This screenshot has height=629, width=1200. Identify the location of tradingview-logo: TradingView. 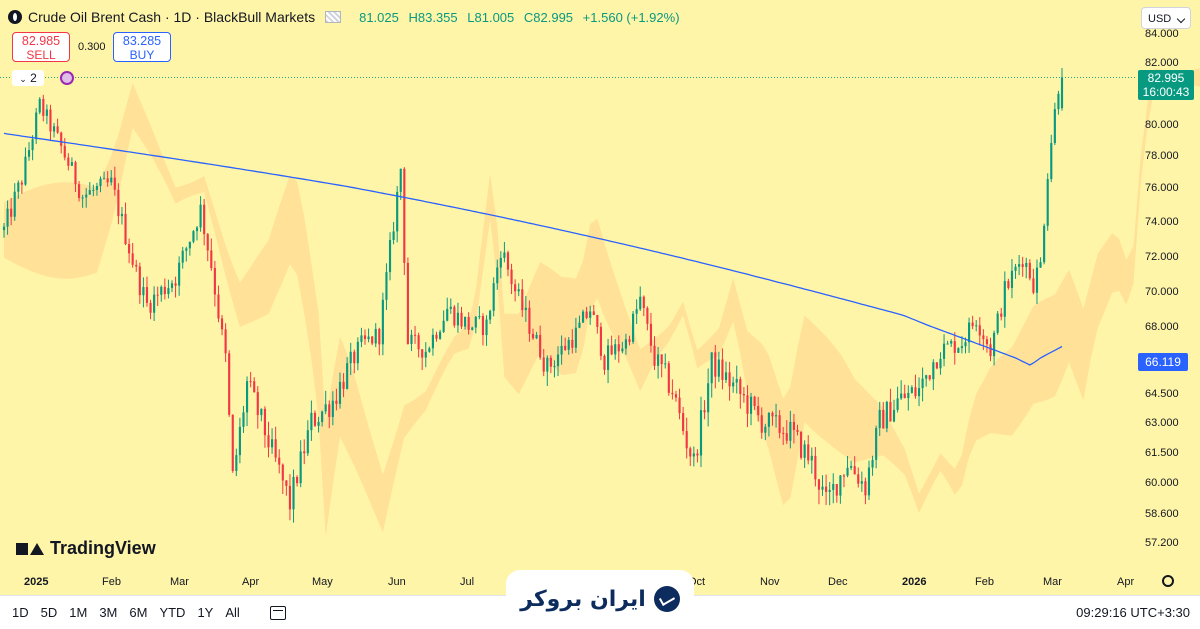
(86, 548).